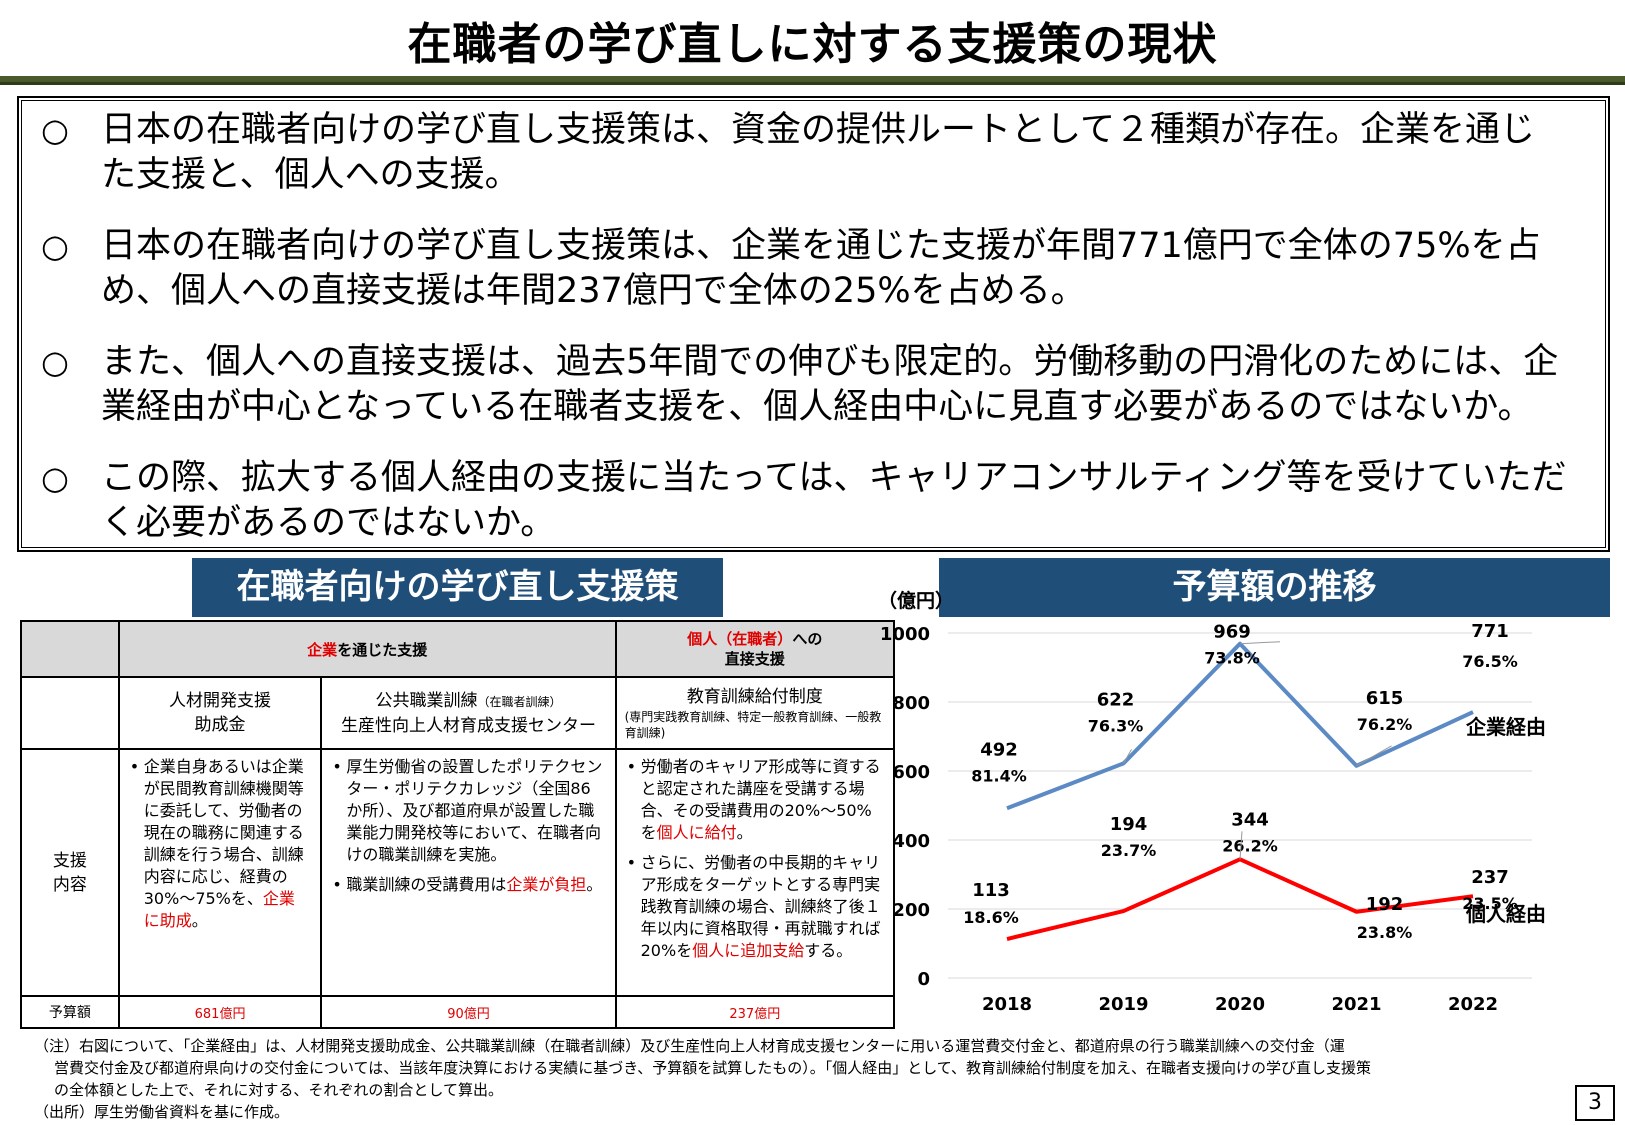 This screenshot has height=1125, width=1625. What do you see at coordinates (1473, 1004) in the screenshot?
I see `x-tick-label: 2022` at bounding box center [1473, 1004].